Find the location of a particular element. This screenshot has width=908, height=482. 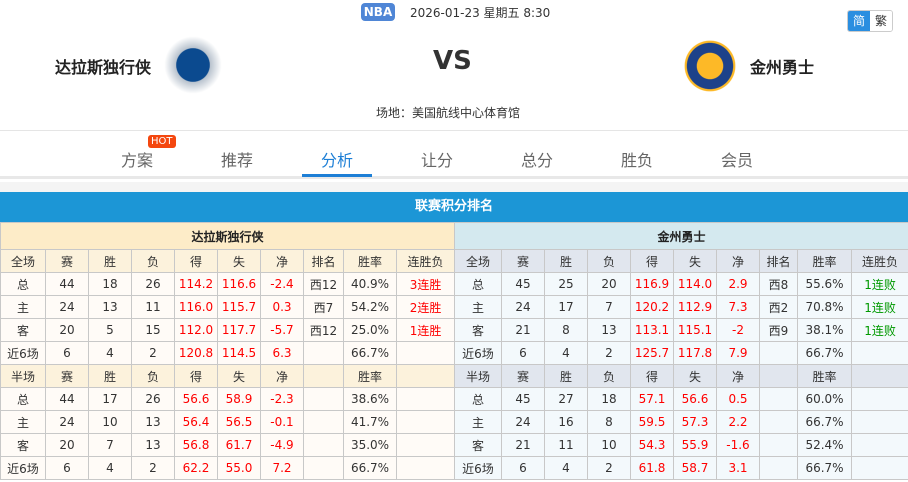

table-row: 主 24 10 13 56.4 56.5 -0.1 41.7% is located at coordinates (228, 422).